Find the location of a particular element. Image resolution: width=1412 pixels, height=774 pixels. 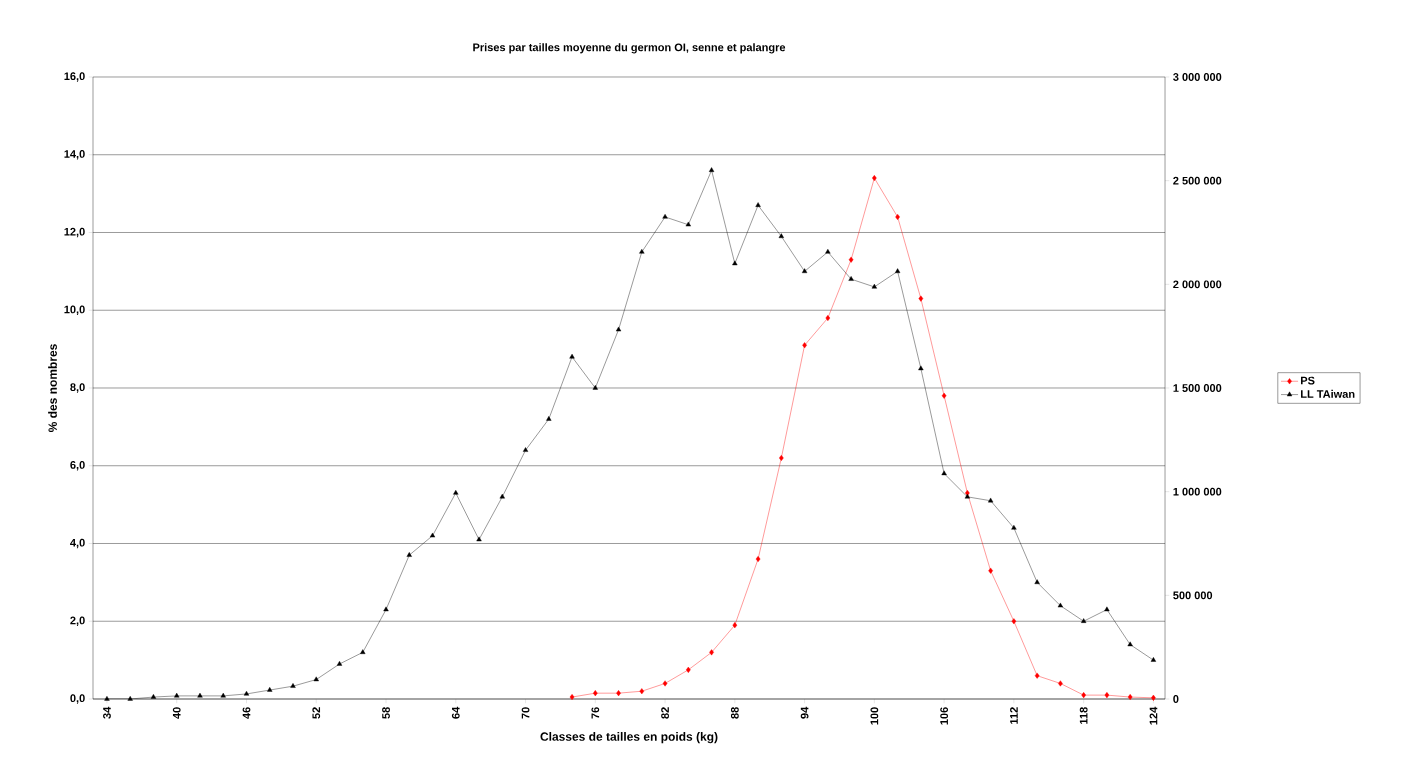

x-tick-label: 76 is located at coordinates (595, 713).